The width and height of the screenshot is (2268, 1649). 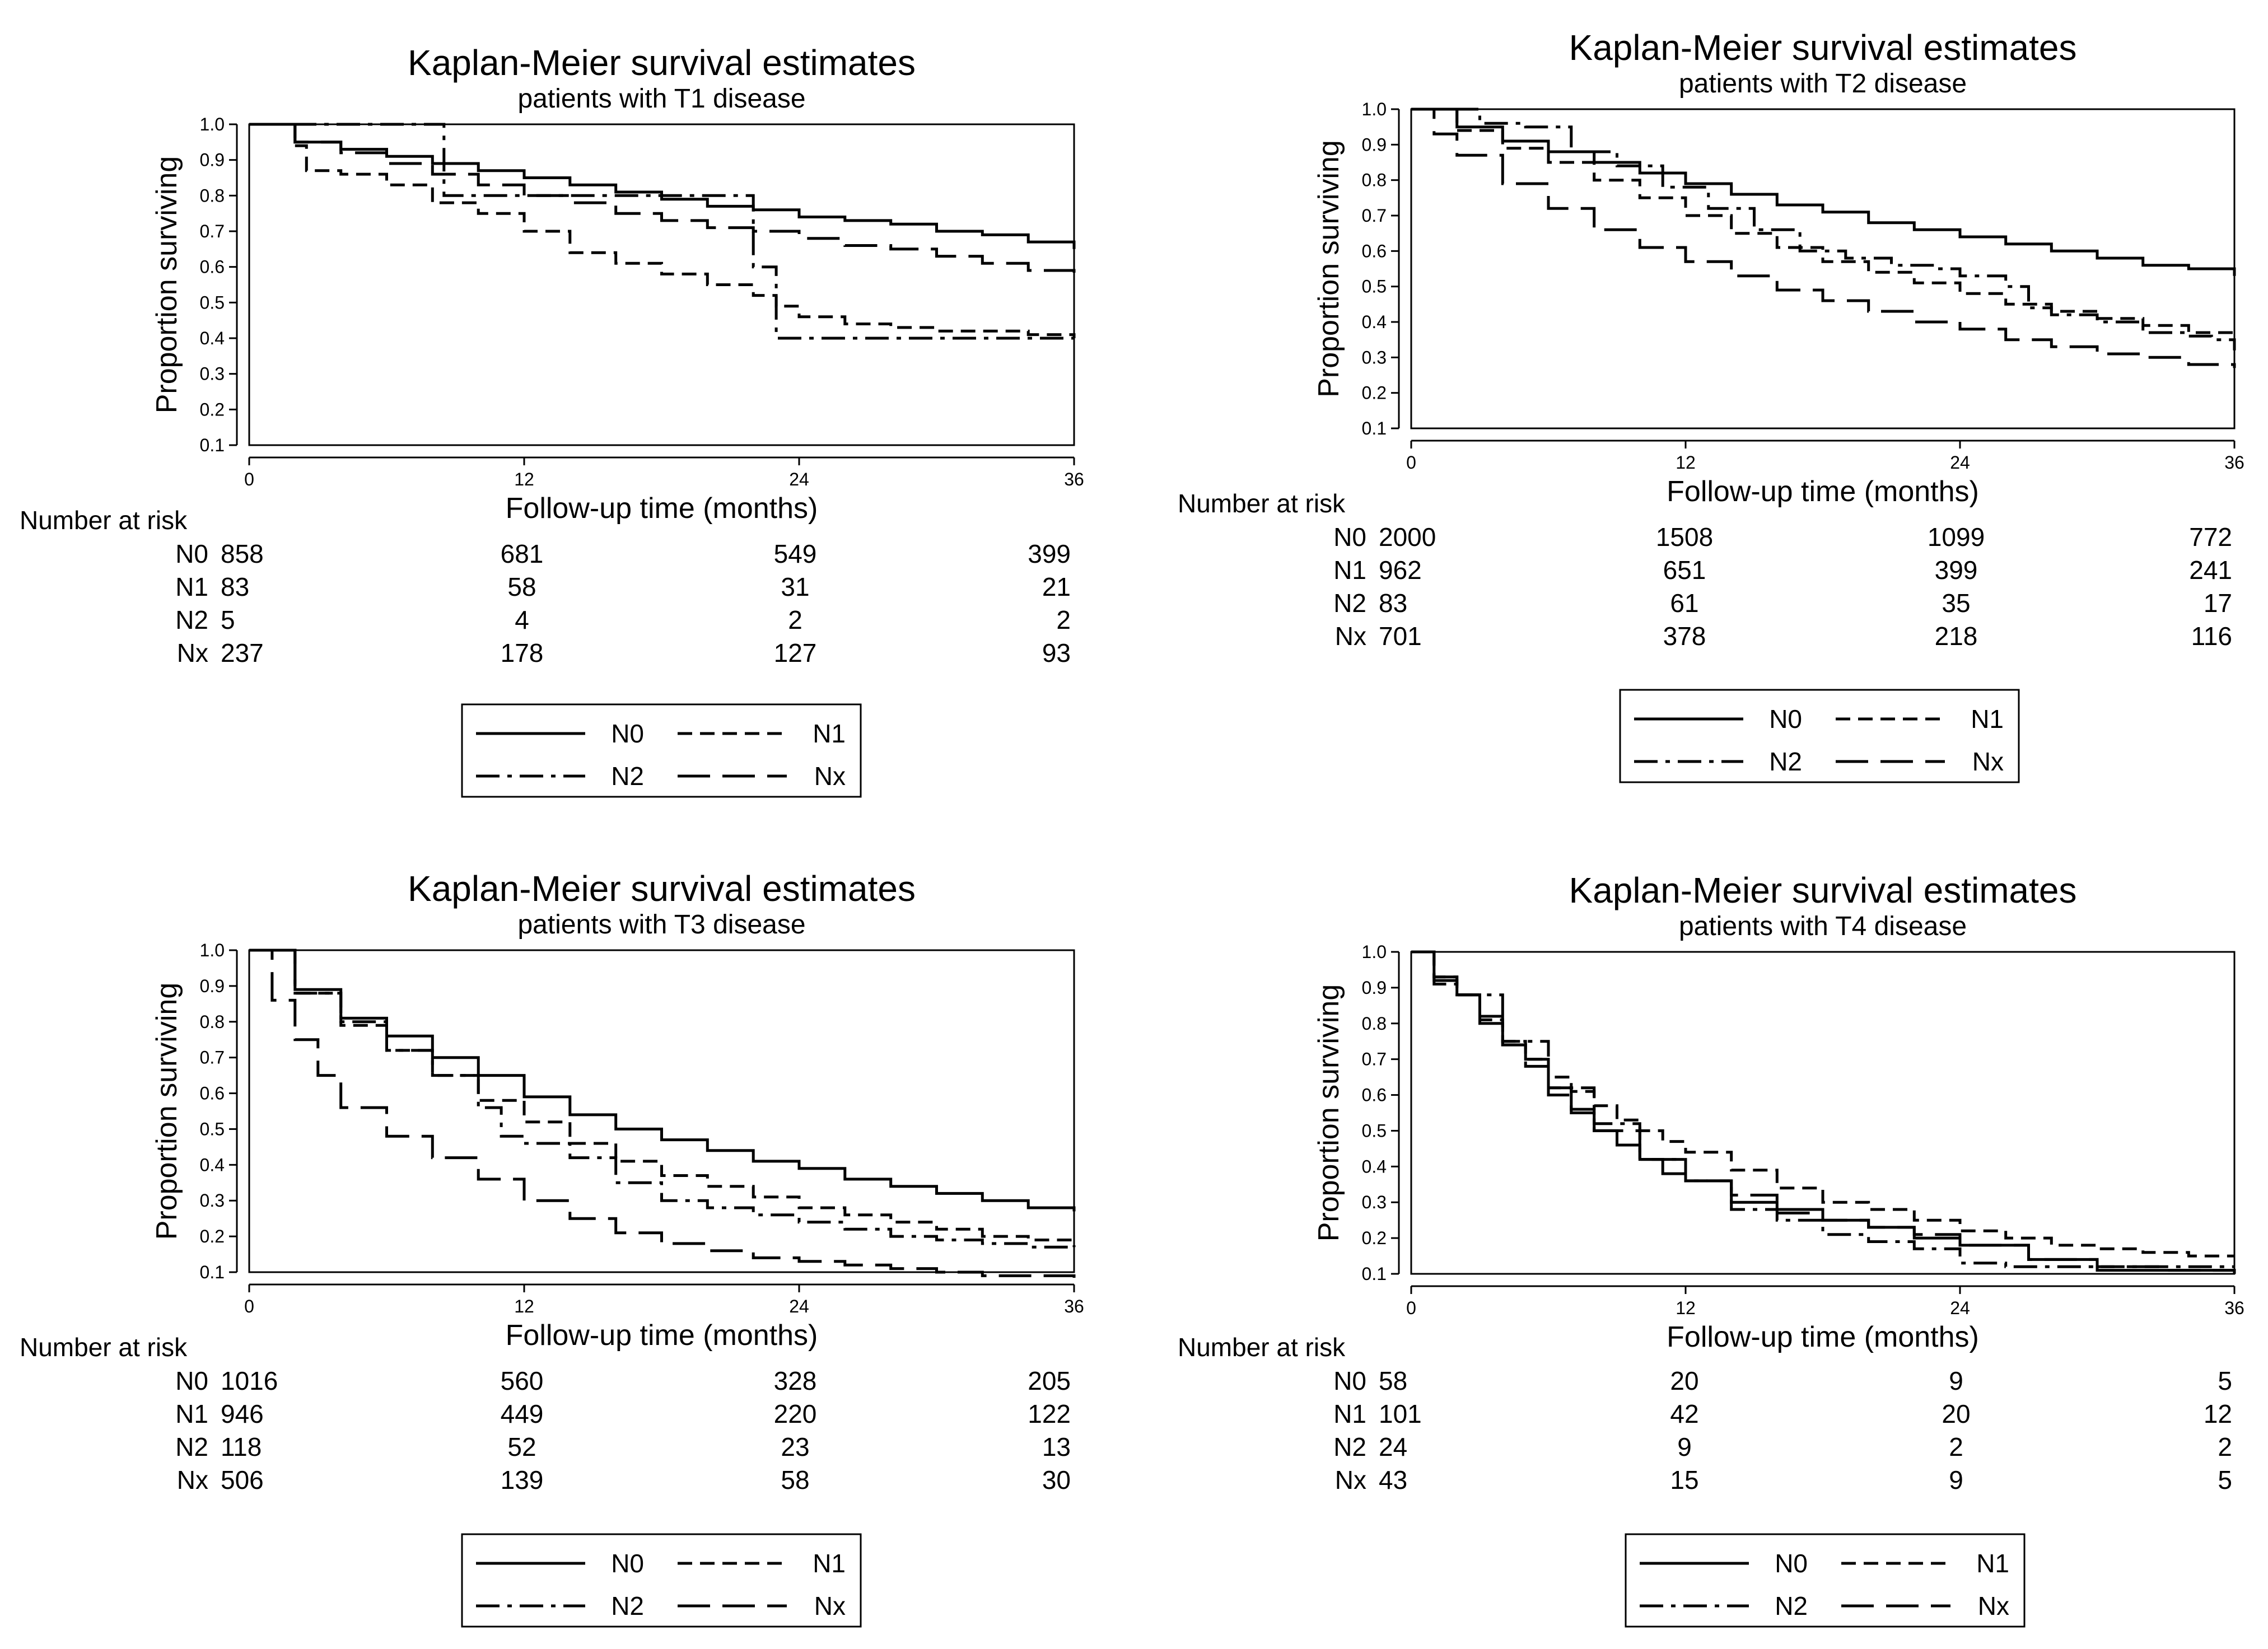 What do you see at coordinates (213, 1236) in the screenshot?
I see `y-tick-label: 0.2` at bounding box center [213, 1236].